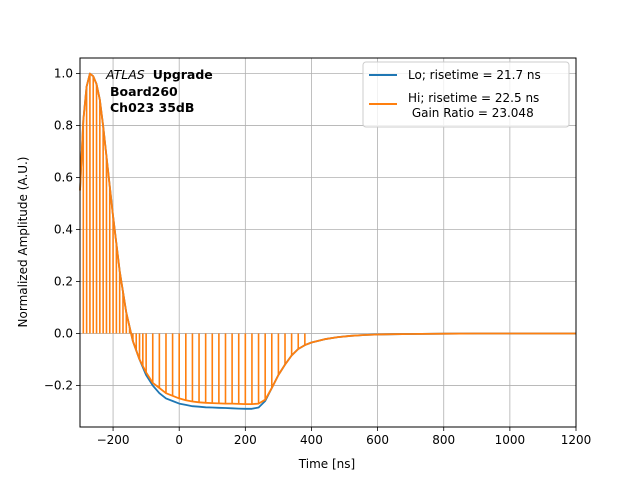  Describe the element at coordinates (344, 437) in the screenshot. I see `x-axis-ticks: −200 0 200 400 600 800 1000 1200` at that location.